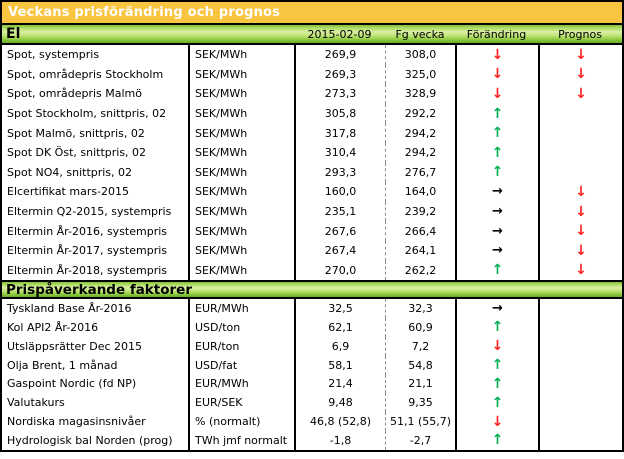 The height and width of the screenshot is (459, 624). I want to click on row-name: Nordiska magasinsnivåer, so click(76, 422).